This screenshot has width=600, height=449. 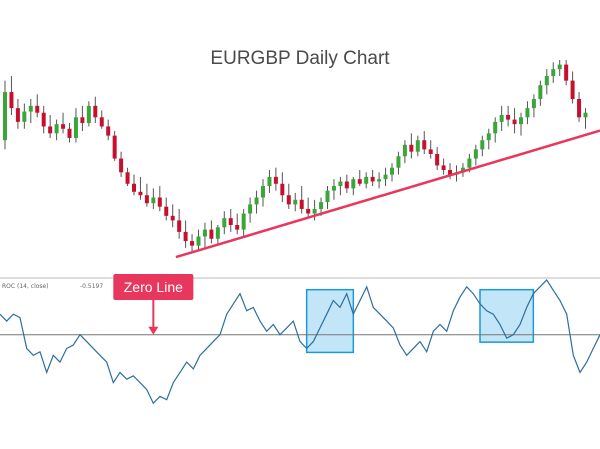 What do you see at coordinates (153, 287) in the screenshot?
I see `callout-text: Zero Line` at bounding box center [153, 287].